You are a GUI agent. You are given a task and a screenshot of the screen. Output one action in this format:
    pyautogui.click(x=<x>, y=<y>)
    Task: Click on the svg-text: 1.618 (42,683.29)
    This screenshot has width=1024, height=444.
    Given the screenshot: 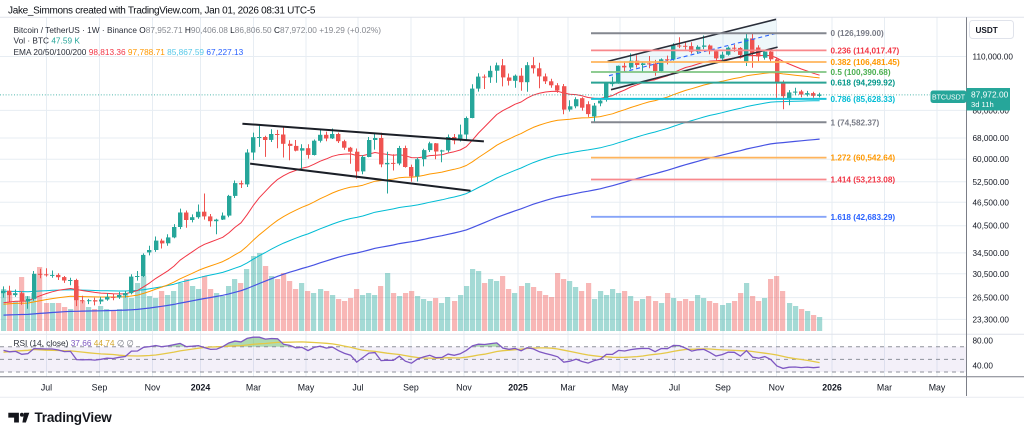 What is the action you would take?
    pyautogui.click(x=863, y=217)
    